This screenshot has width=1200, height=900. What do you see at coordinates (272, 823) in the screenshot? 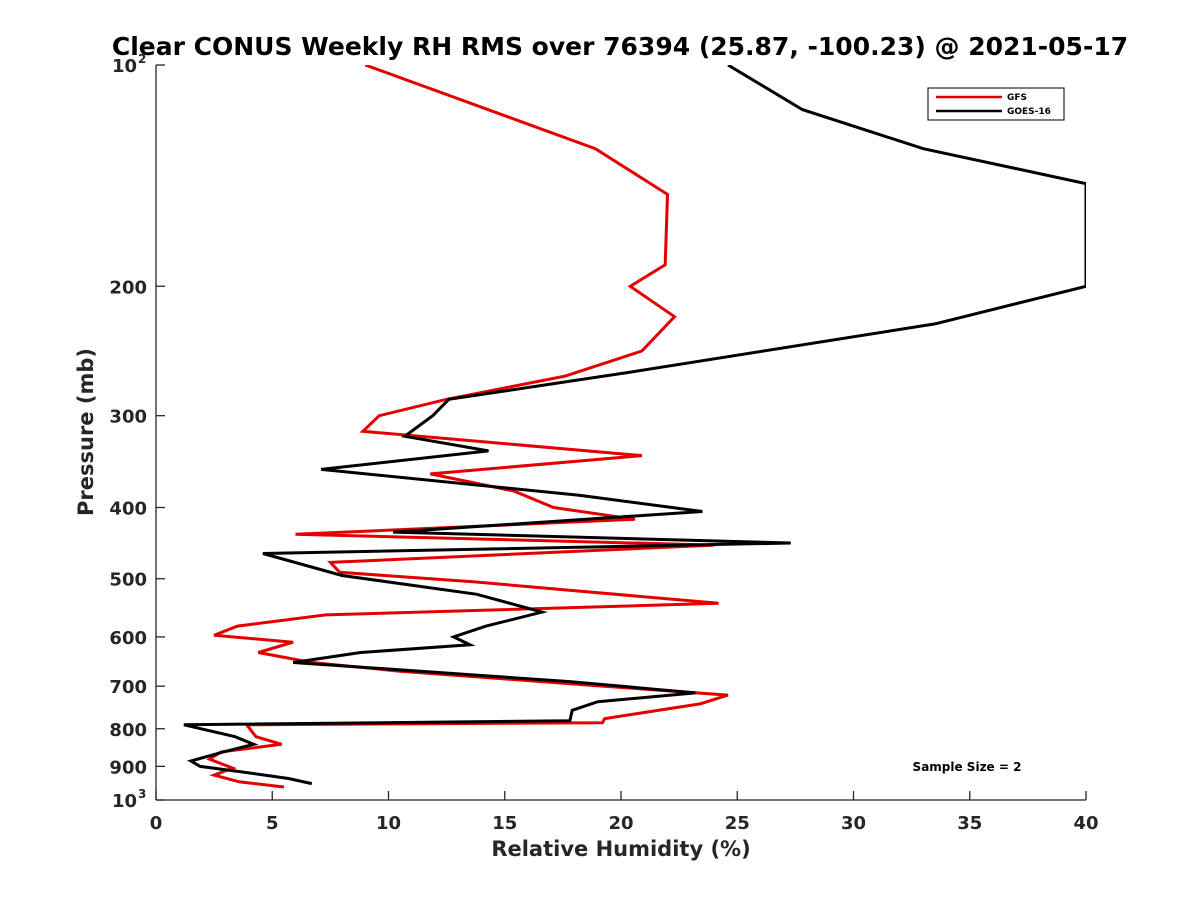
I see `x-tick-label: 5` at bounding box center [272, 823].